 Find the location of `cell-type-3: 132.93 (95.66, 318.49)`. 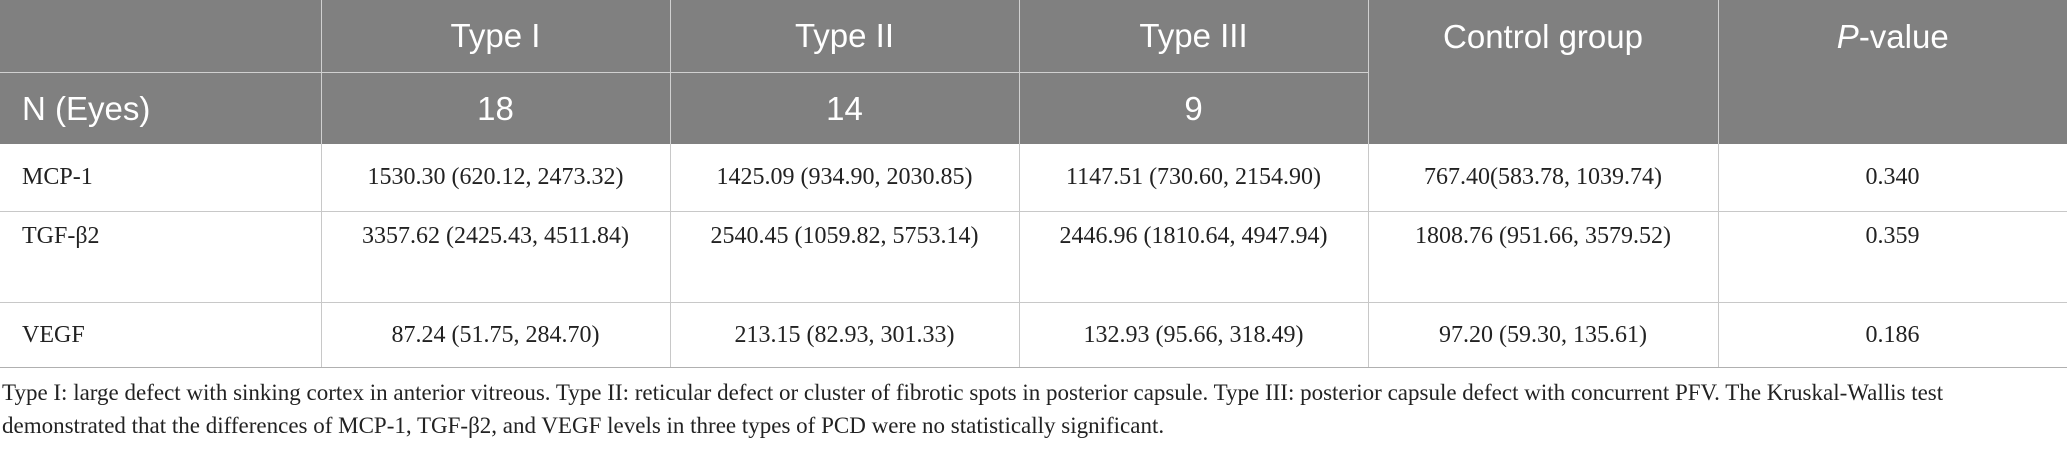

cell-type-3: 132.93 (95.66, 318.49) is located at coordinates (1193, 335).